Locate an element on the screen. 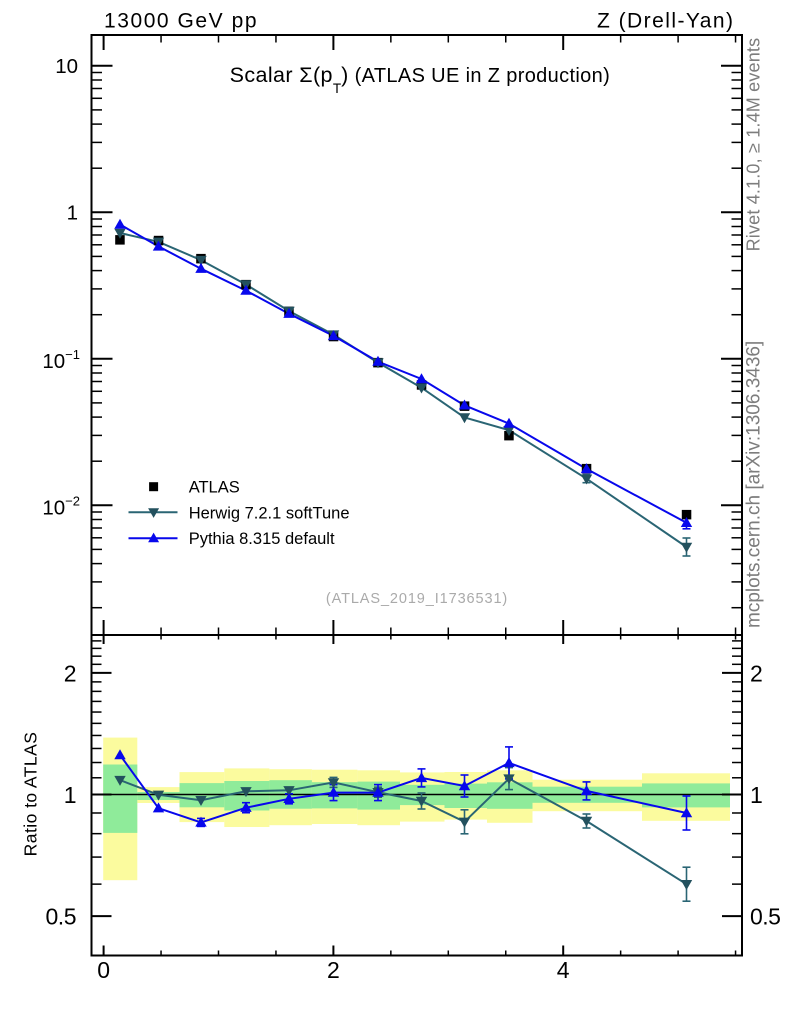 The height and width of the screenshot is (1024, 786). svg-text: Ratio to ATLAS is located at coordinates (31, 794).